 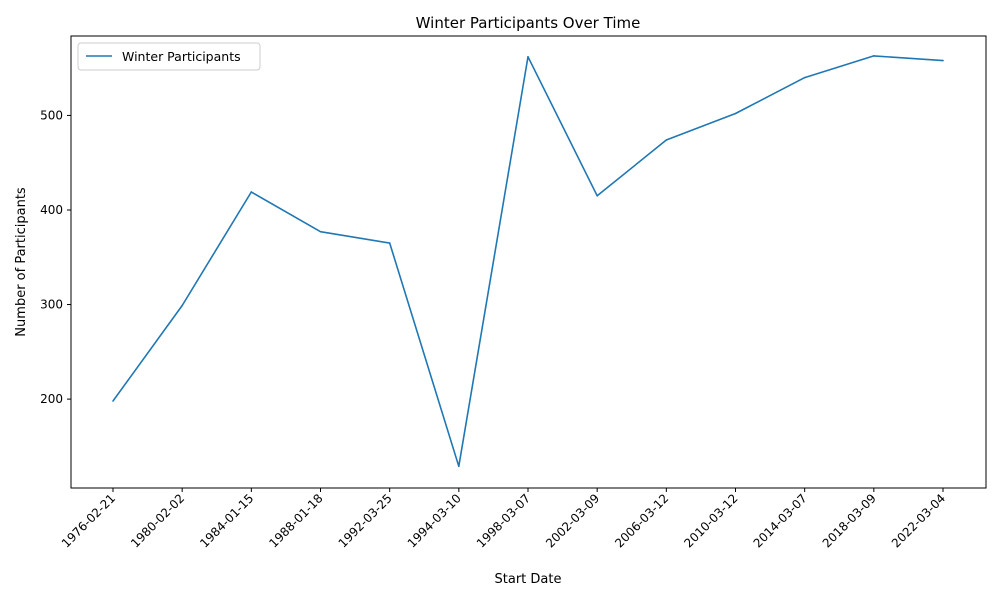 I want to click on y-tick-label-400: 400, so click(x=51, y=210).